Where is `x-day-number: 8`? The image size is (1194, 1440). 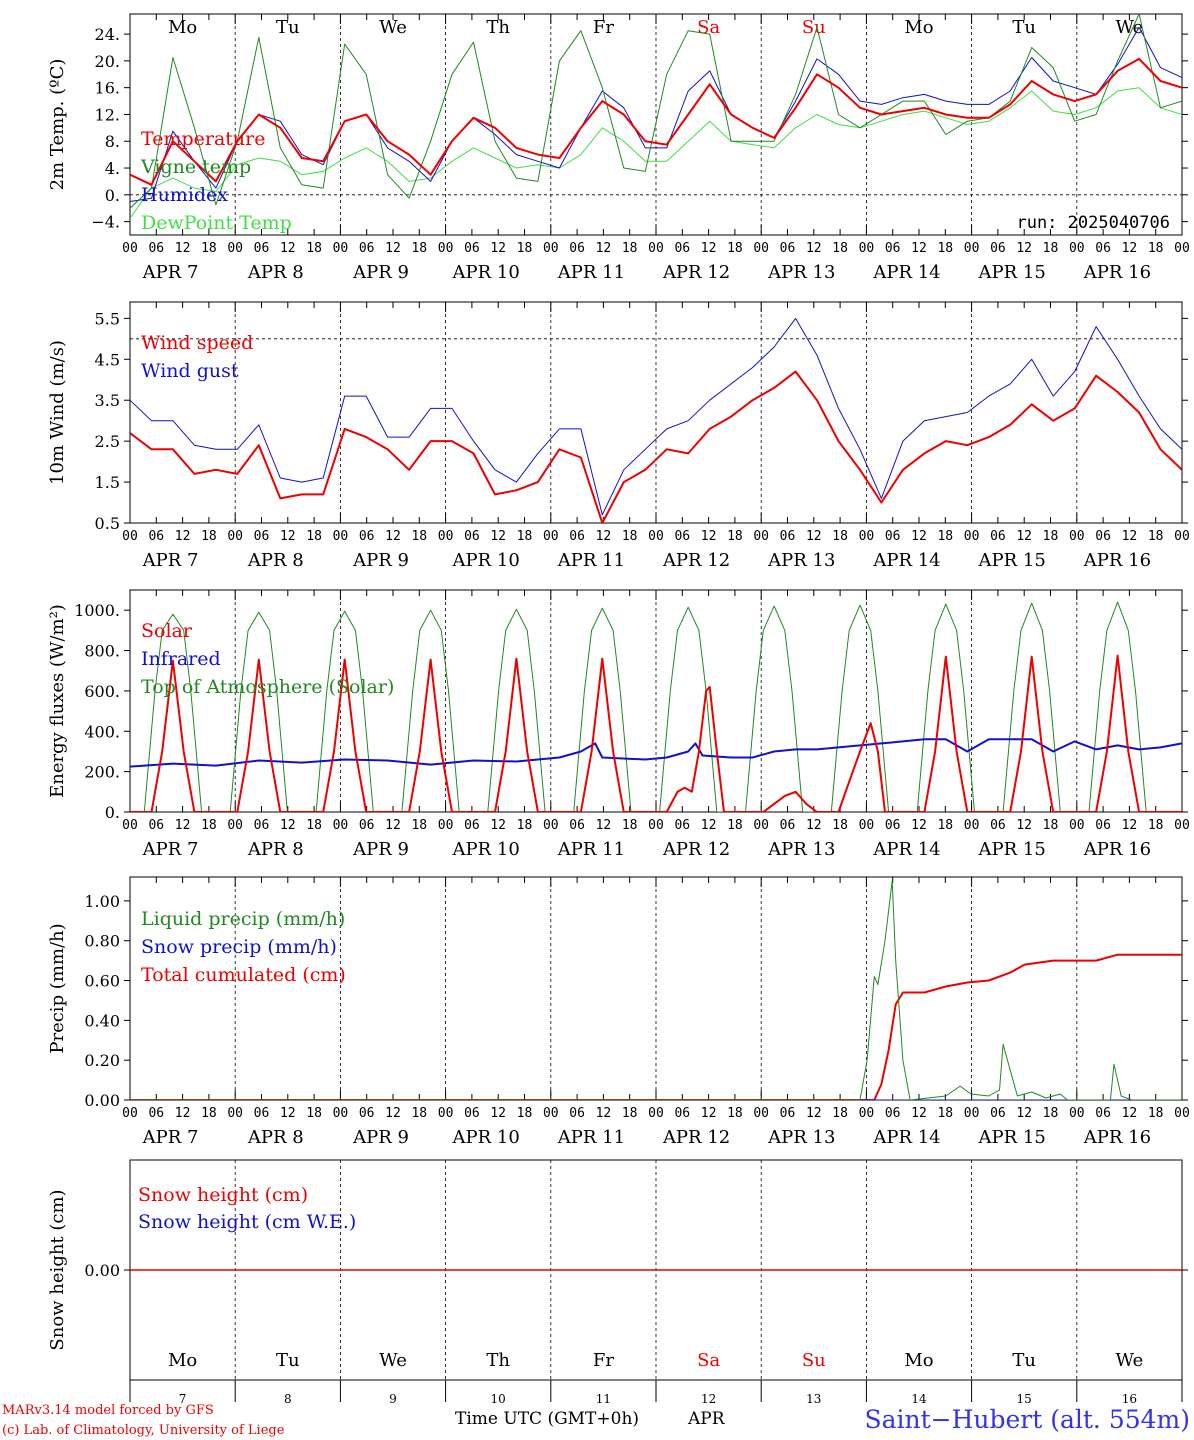
x-day-number: 8 is located at coordinates (288, 1399).